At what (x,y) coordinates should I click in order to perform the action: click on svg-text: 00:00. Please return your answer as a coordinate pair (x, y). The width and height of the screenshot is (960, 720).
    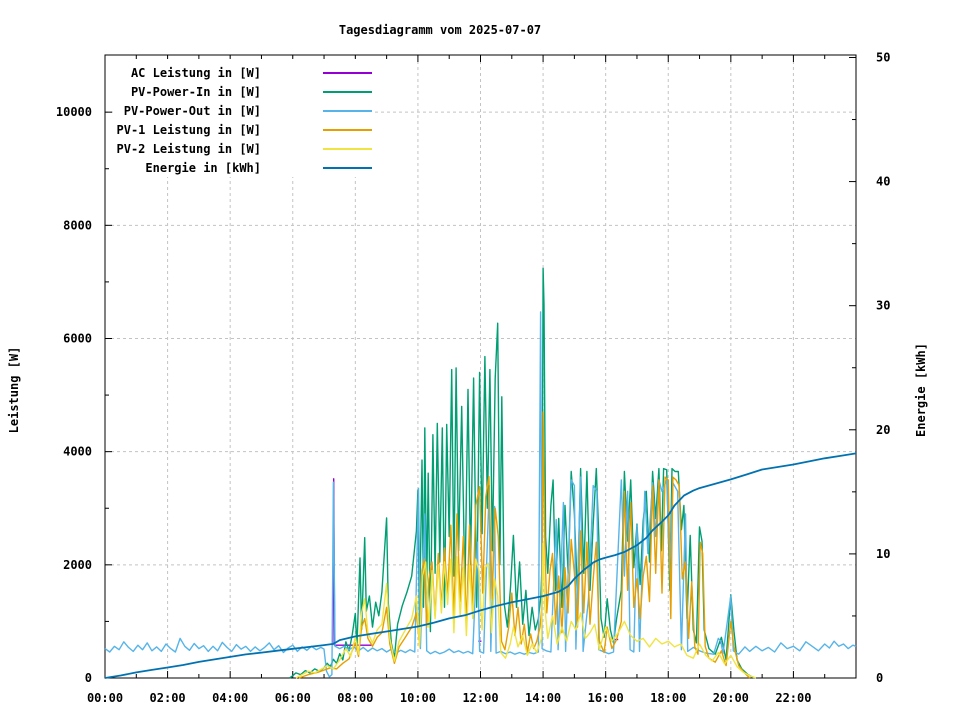
    Looking at the image, I should click on (105, 698).